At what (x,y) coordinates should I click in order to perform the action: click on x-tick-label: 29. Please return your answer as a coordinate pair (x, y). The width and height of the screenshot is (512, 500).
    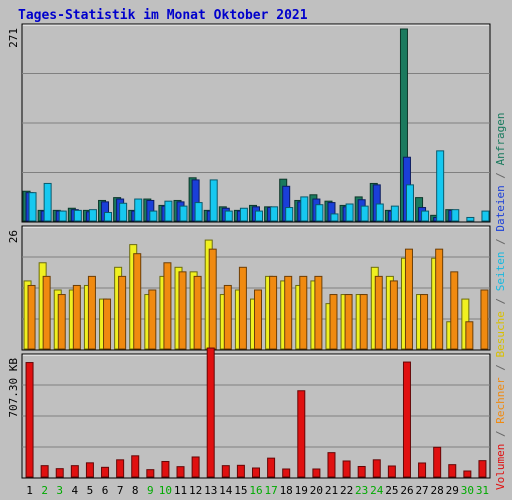
    Looking at the image, I should click on (452, 490).